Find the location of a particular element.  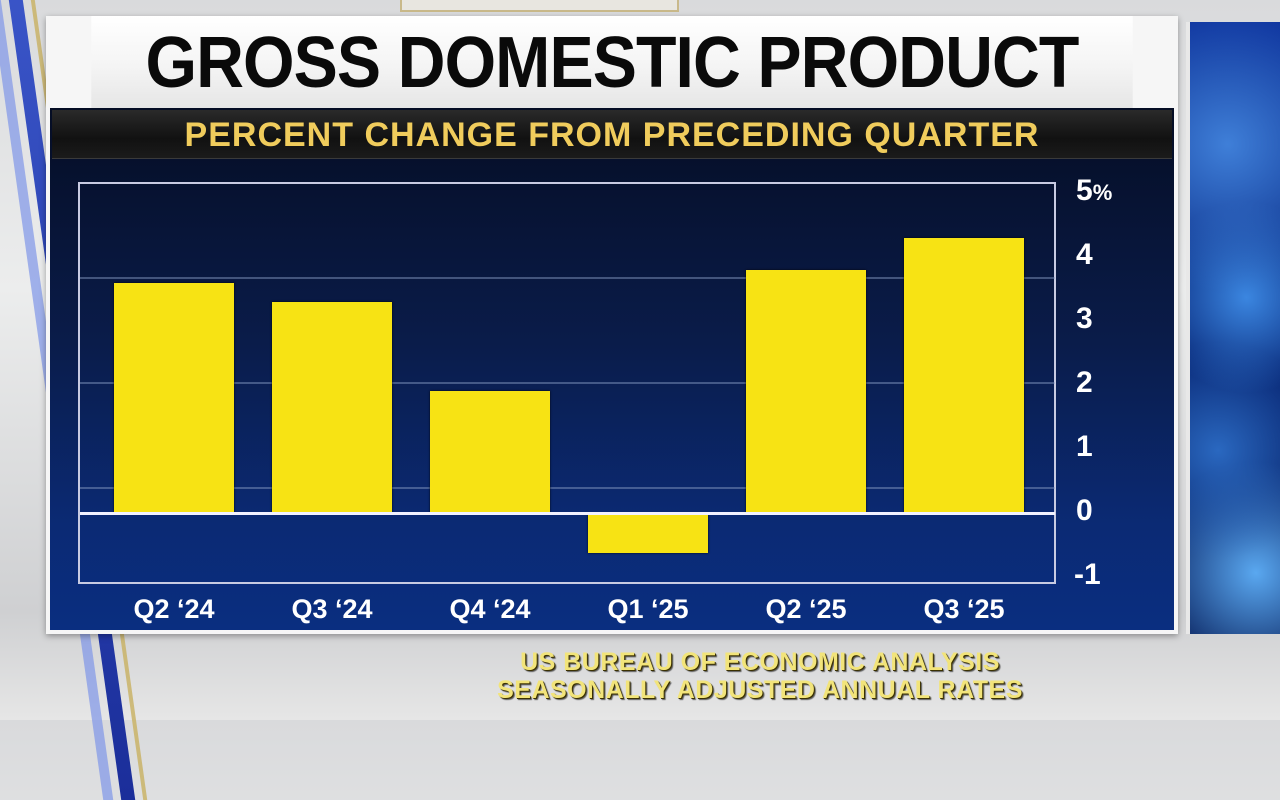

x-tick-label: Q3 ‘25 is located at coordinates (964, 609).